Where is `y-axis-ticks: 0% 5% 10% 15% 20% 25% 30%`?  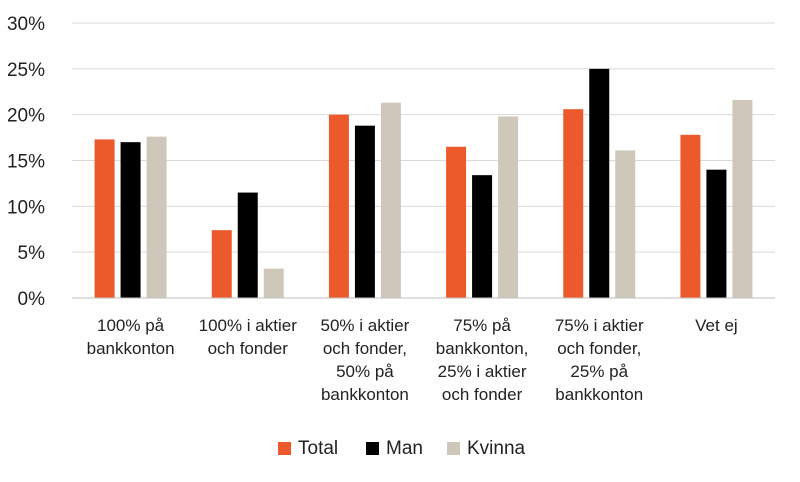
y-axis-ticks: 0% 5% 10% 15% 20% 25% 30% is located at coordinates (26, 162).